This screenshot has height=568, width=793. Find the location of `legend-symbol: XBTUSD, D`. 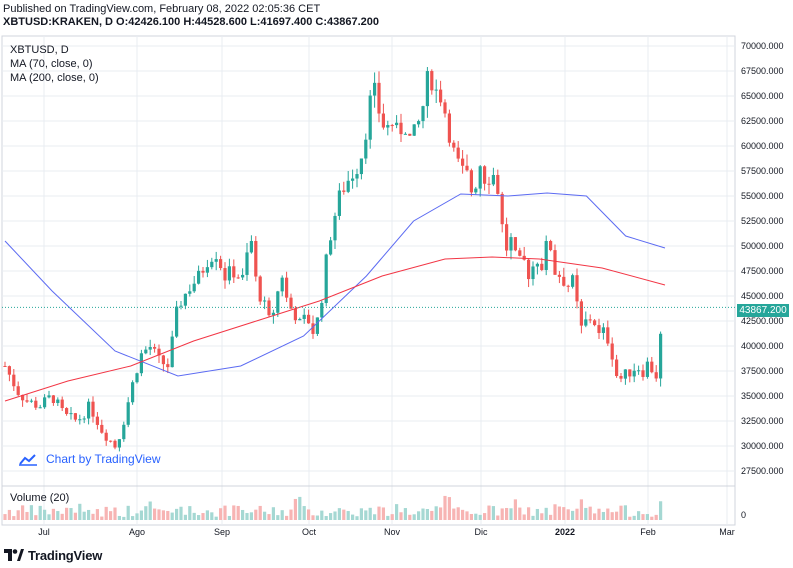

legend-symbol: XBTUSD, D is located at coordinates (39, 50).